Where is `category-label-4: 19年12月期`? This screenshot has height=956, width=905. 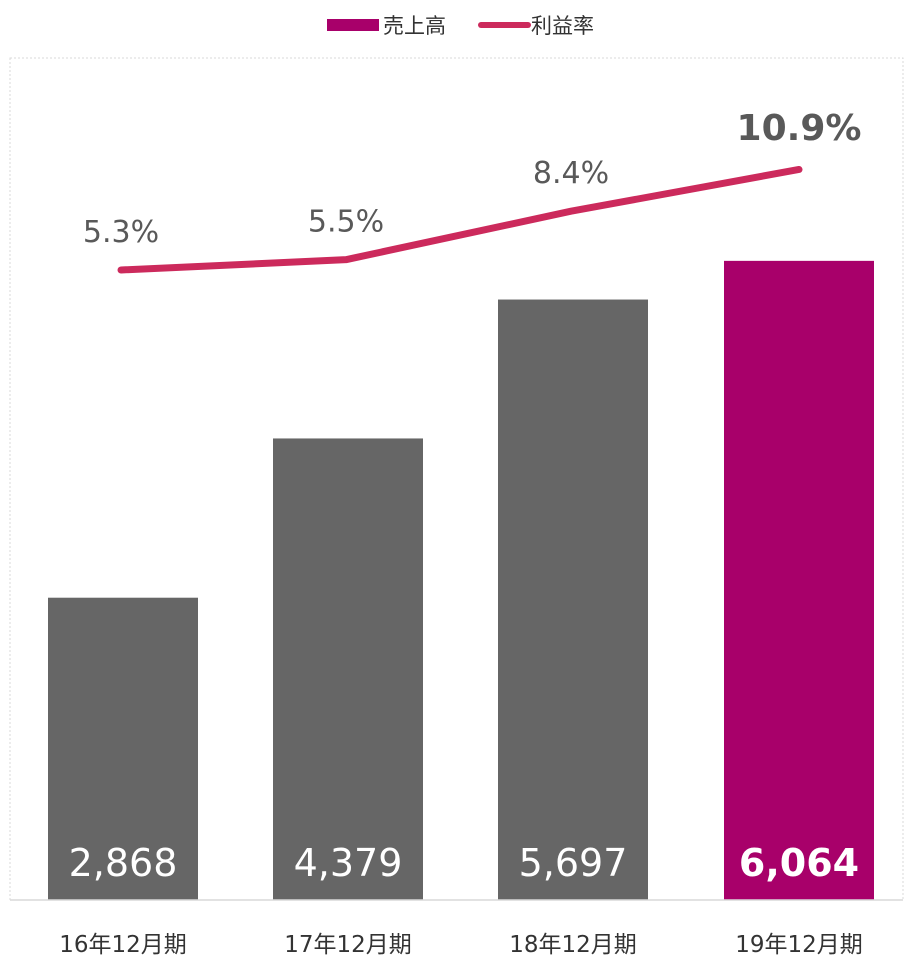 category-label-4: 19年12月期 is located at coordinates (799, 944).